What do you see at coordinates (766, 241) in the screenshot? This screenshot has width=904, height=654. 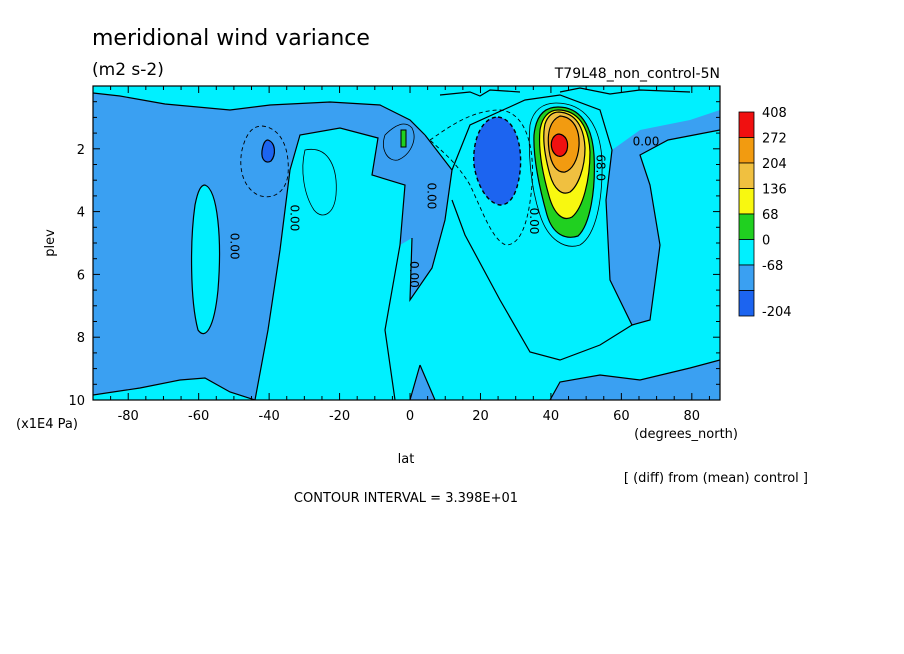 I see `colorbar-level-label: 0` at bounding box center [766, 241].